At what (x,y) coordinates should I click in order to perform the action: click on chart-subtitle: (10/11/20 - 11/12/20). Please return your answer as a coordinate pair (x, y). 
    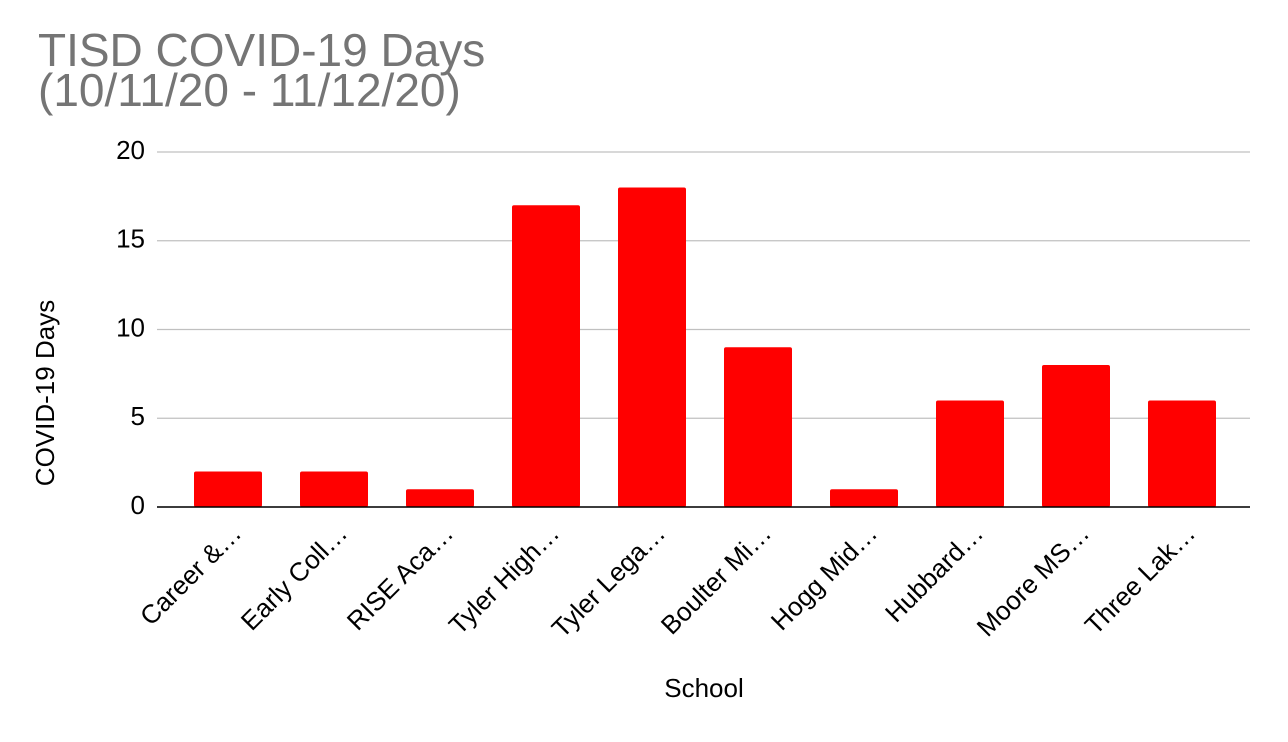
    Looking at the image, I should click on (249, 90).